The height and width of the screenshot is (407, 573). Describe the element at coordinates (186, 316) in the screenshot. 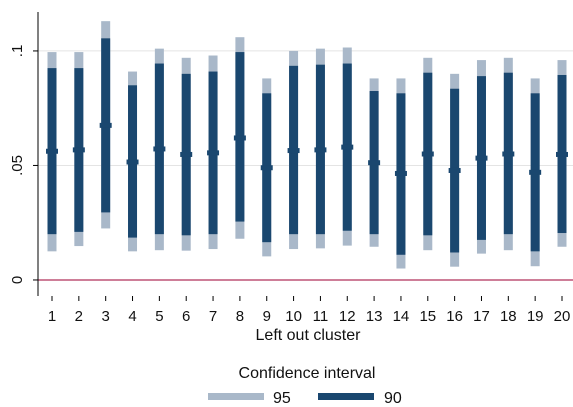

I see `x-tick-label: 6` at that location.